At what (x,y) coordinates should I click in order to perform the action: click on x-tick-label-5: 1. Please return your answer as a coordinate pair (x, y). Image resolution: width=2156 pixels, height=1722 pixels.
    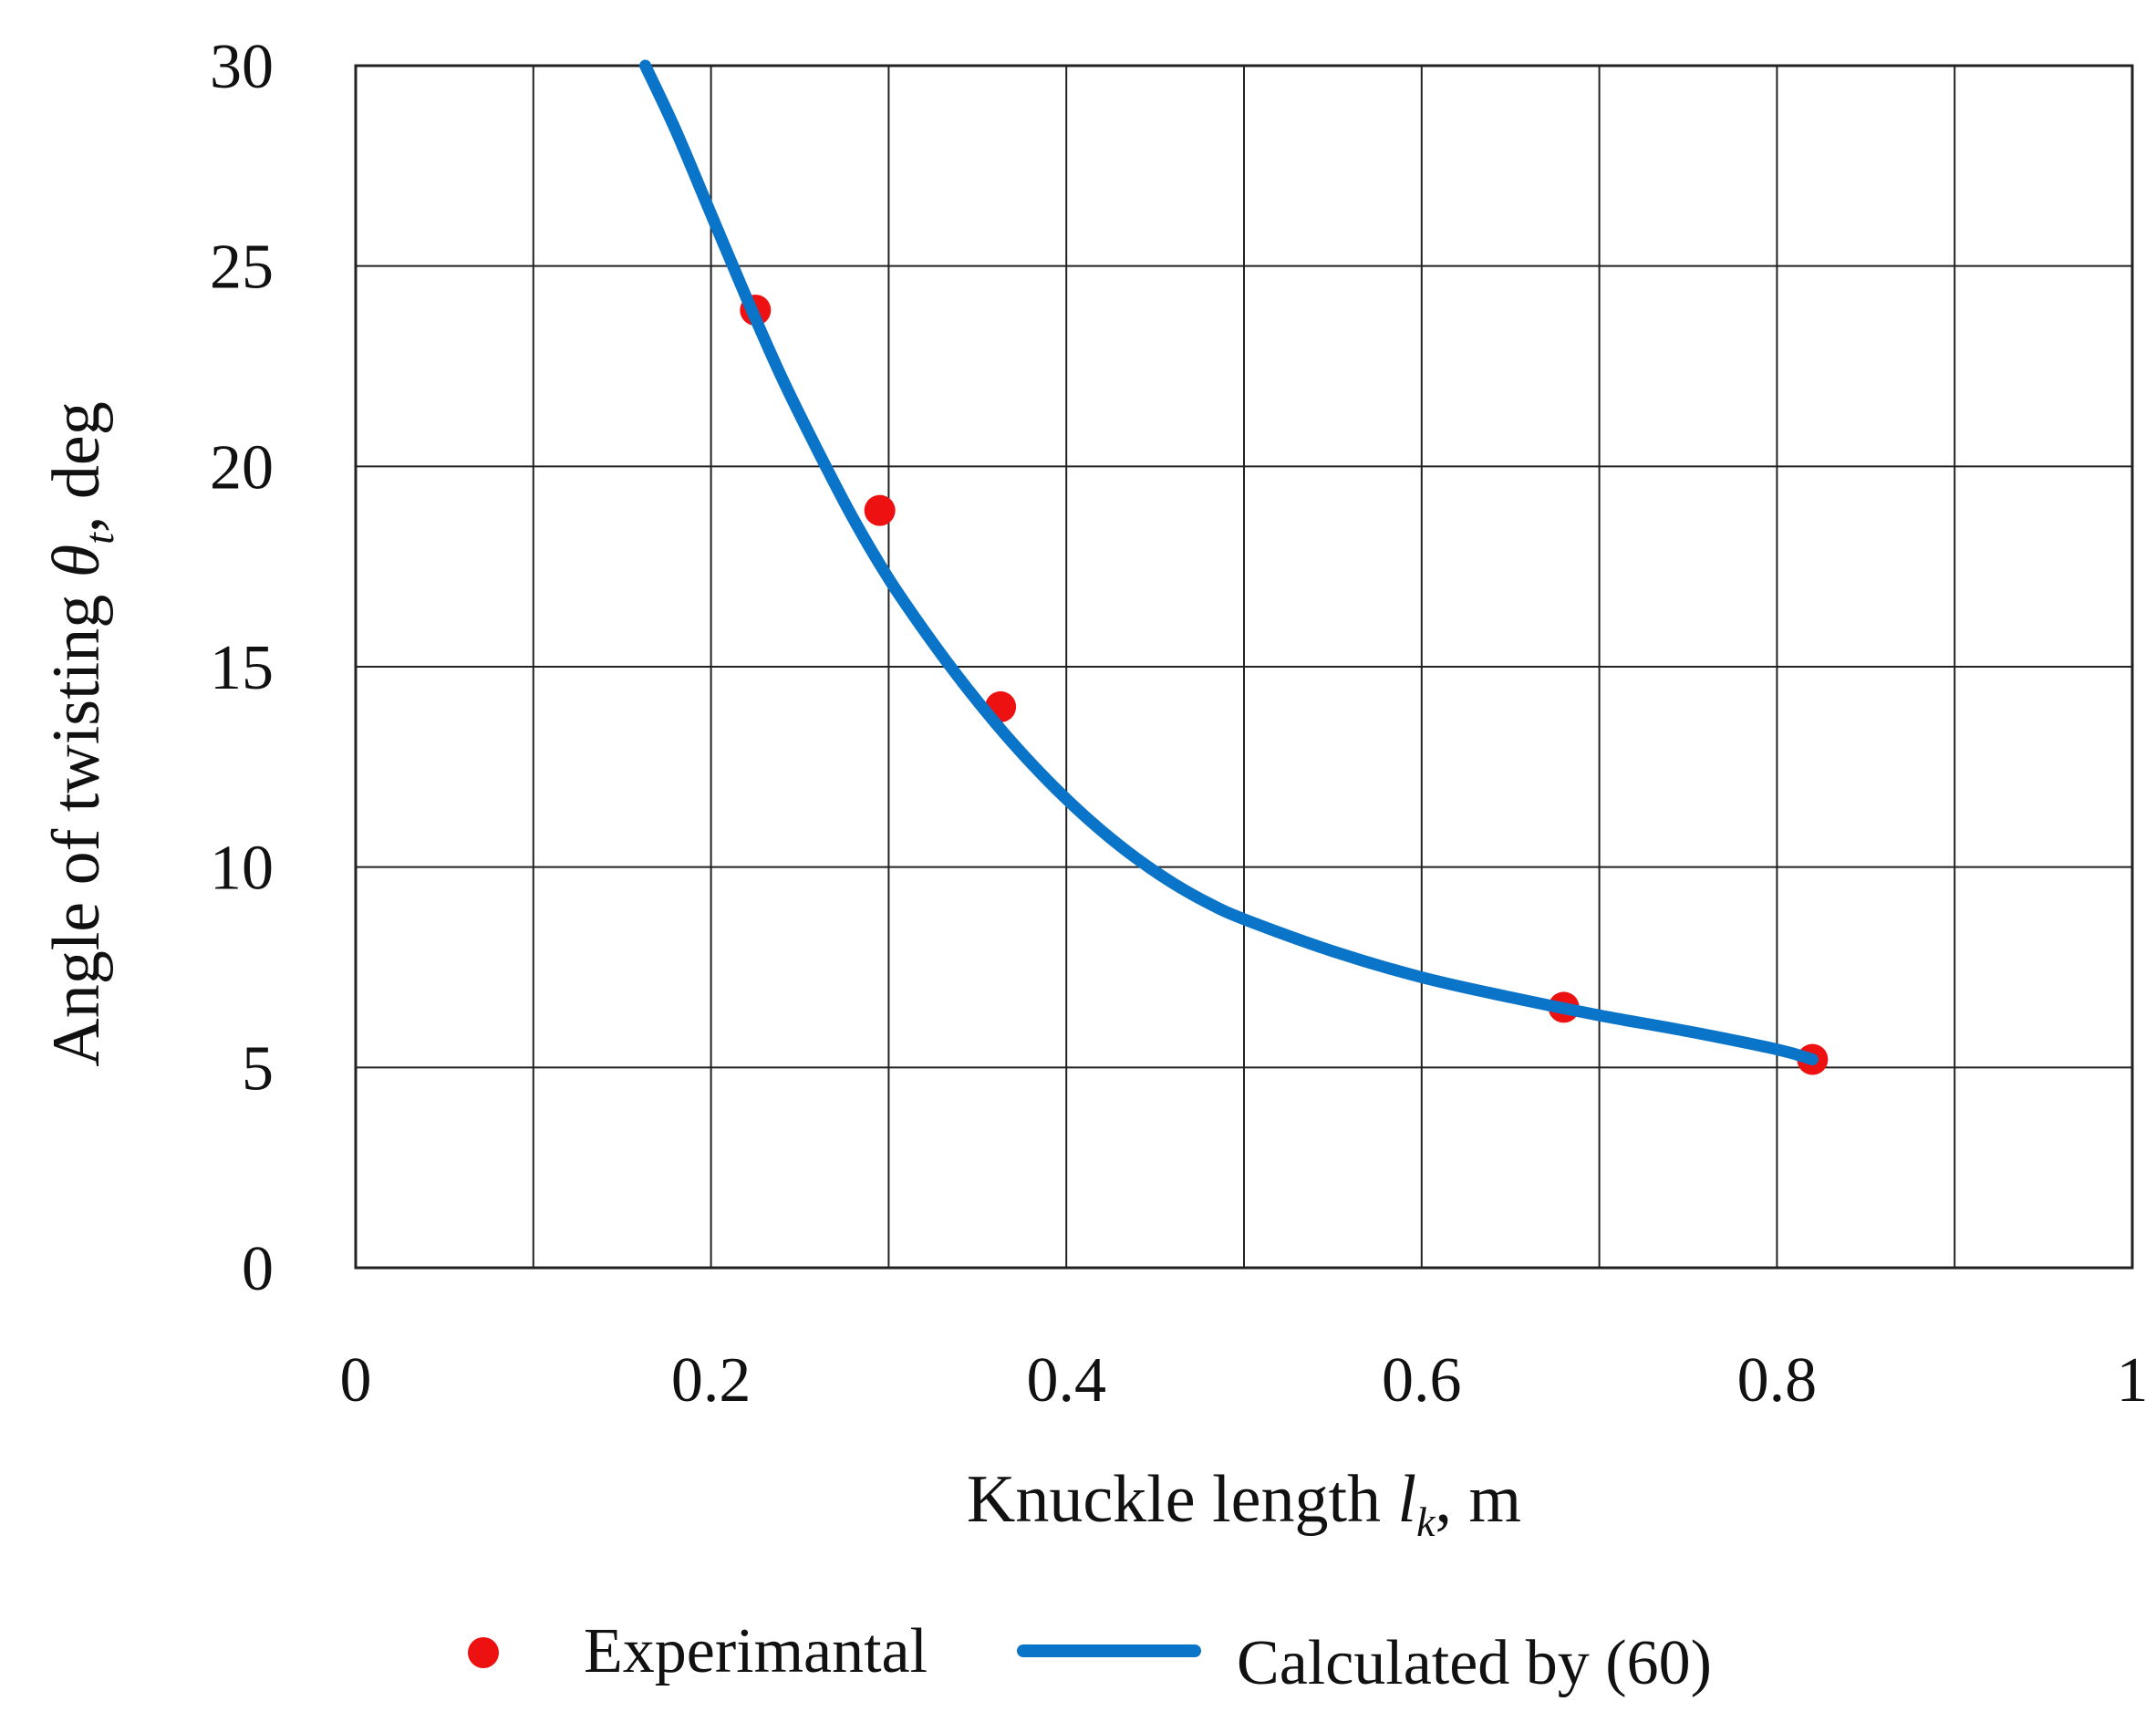
    Looking at the image, I should click on (2133, 1380).